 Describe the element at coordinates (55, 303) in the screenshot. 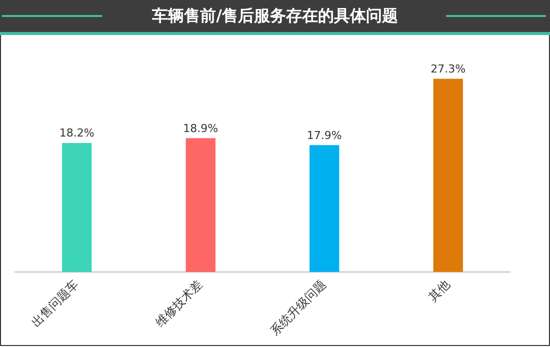

I see `x-tick-label: 出售问题车` at that location.